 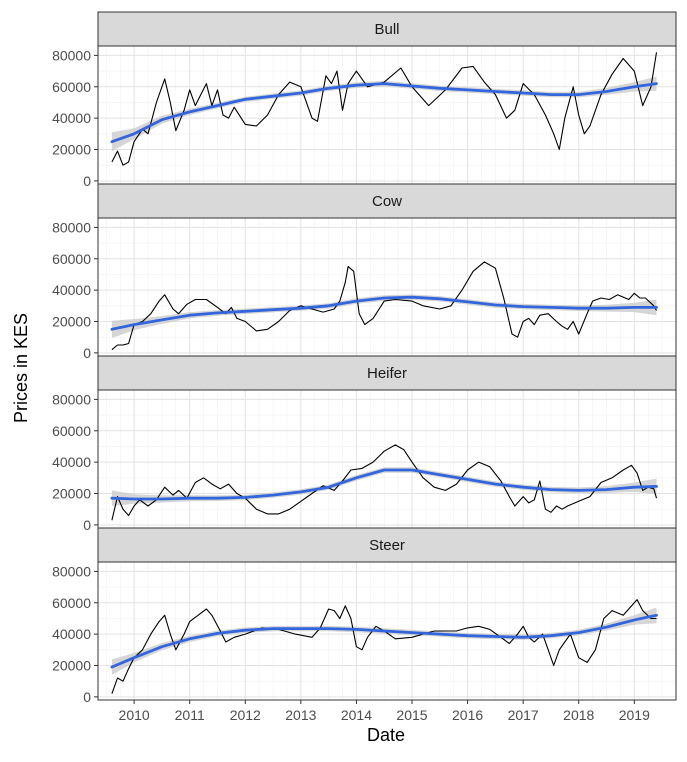 What do you see at coordinates (190, 715) in the screenshot?
I see `x-tick-label: 2011` at bounding box center [190, 715].